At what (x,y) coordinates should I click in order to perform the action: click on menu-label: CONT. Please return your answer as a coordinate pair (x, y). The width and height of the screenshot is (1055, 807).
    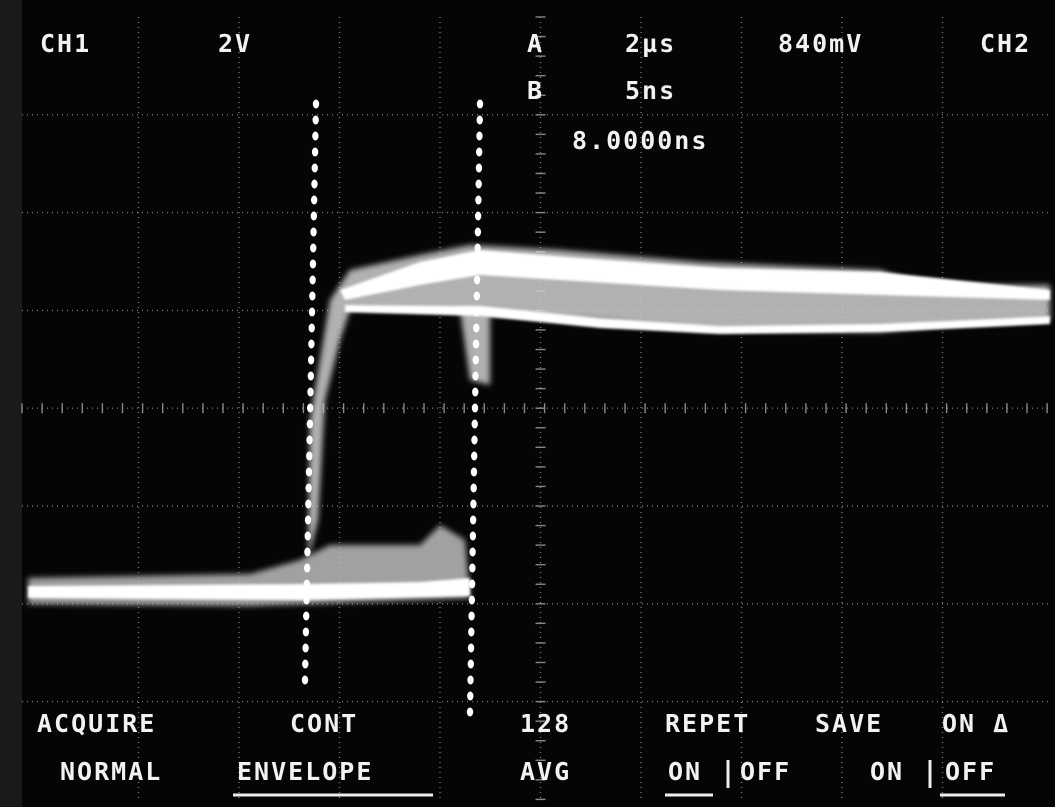
    Looking at the image, I should click on (324, 723).